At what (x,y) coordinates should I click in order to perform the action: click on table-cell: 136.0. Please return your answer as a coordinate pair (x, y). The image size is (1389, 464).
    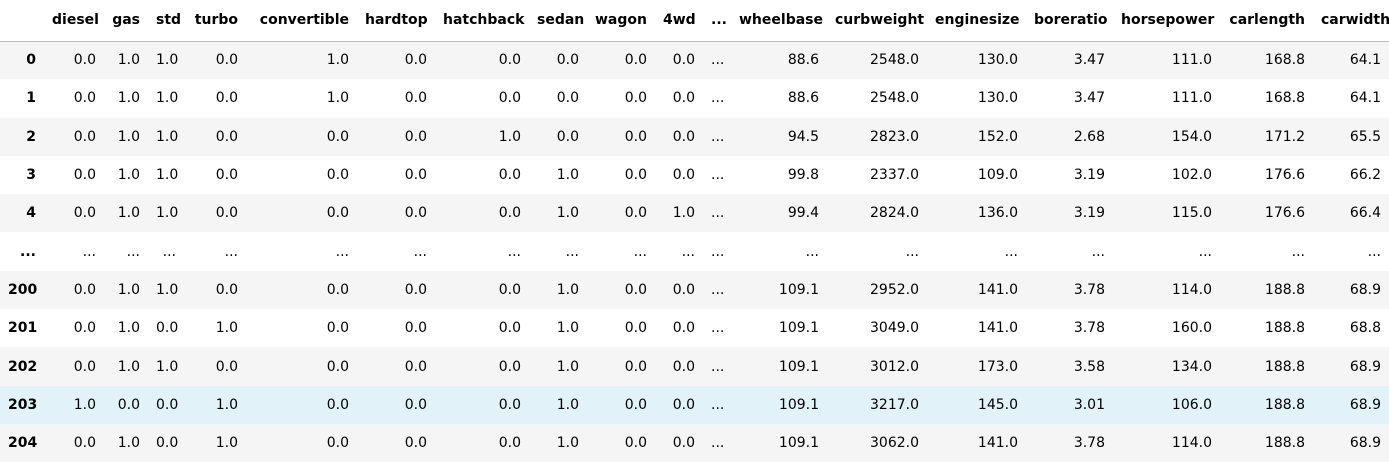
    Looking at the image, I should click on (997, 213).